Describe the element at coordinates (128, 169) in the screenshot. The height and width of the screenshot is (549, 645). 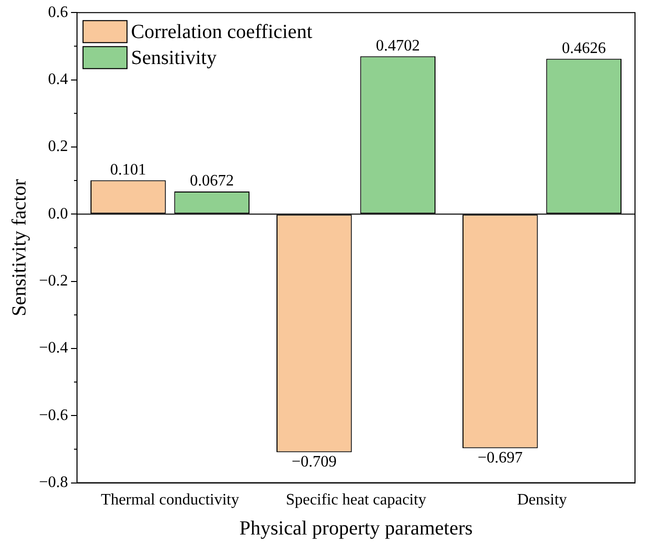
I see `data-label: 0.101` at that location.